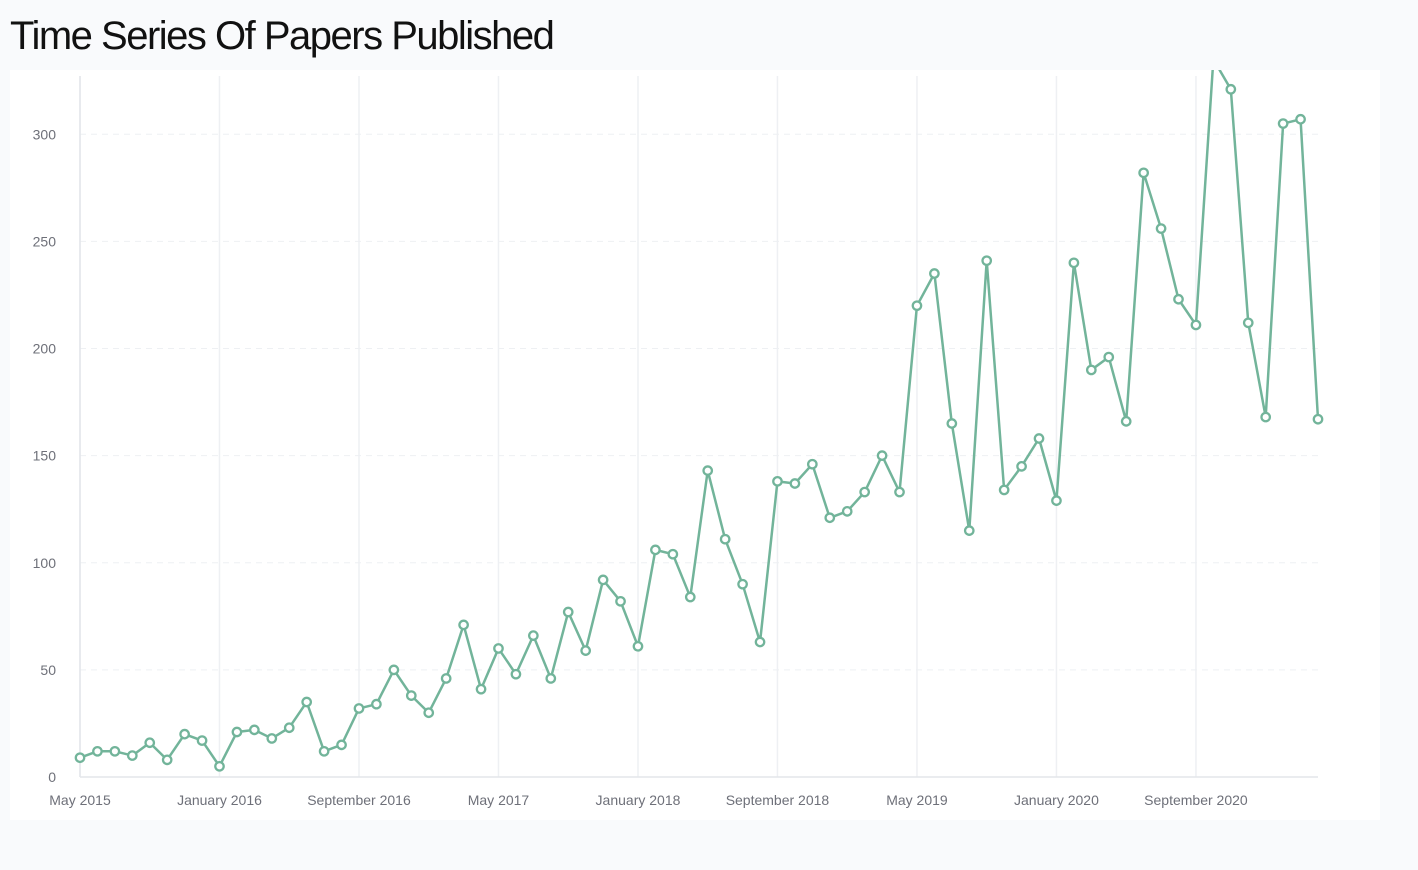 This screenshot has height=870, width=1418. Describe the element at coordinates (45, 349) in the screenshot. I see `y-tick-label: 200` at that location.